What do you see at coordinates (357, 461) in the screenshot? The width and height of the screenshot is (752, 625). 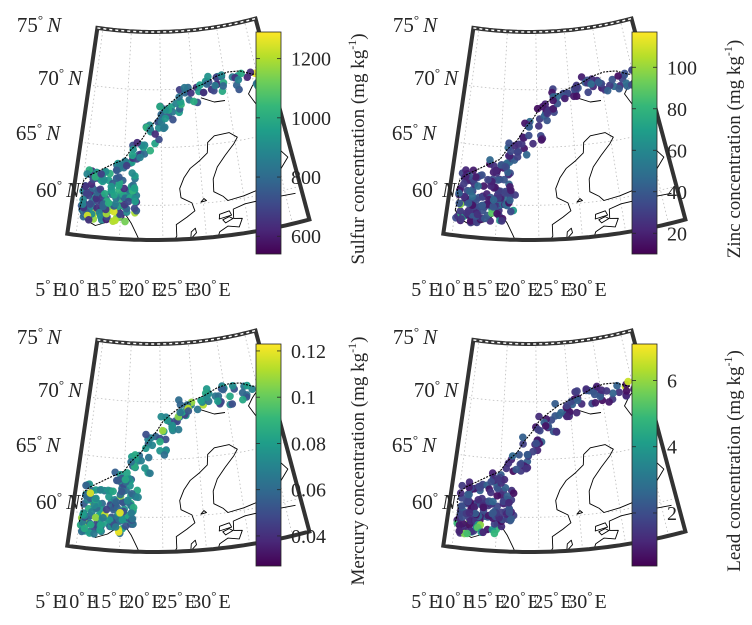 I see `colorbar-title: Mercury concentration (mg kg-1)` at bounding box center [357, 461].